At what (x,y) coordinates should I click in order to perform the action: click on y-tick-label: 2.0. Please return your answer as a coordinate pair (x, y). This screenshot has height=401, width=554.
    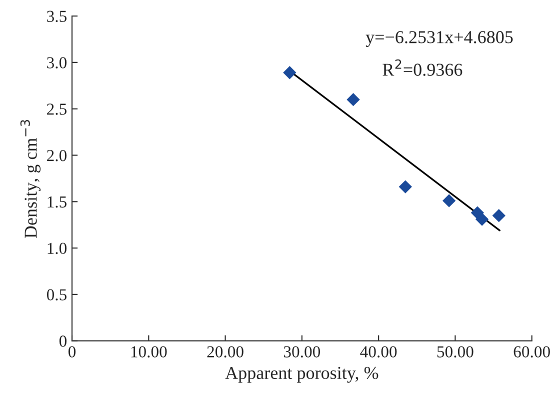
    Looking at the image, I should click on (57, 156).